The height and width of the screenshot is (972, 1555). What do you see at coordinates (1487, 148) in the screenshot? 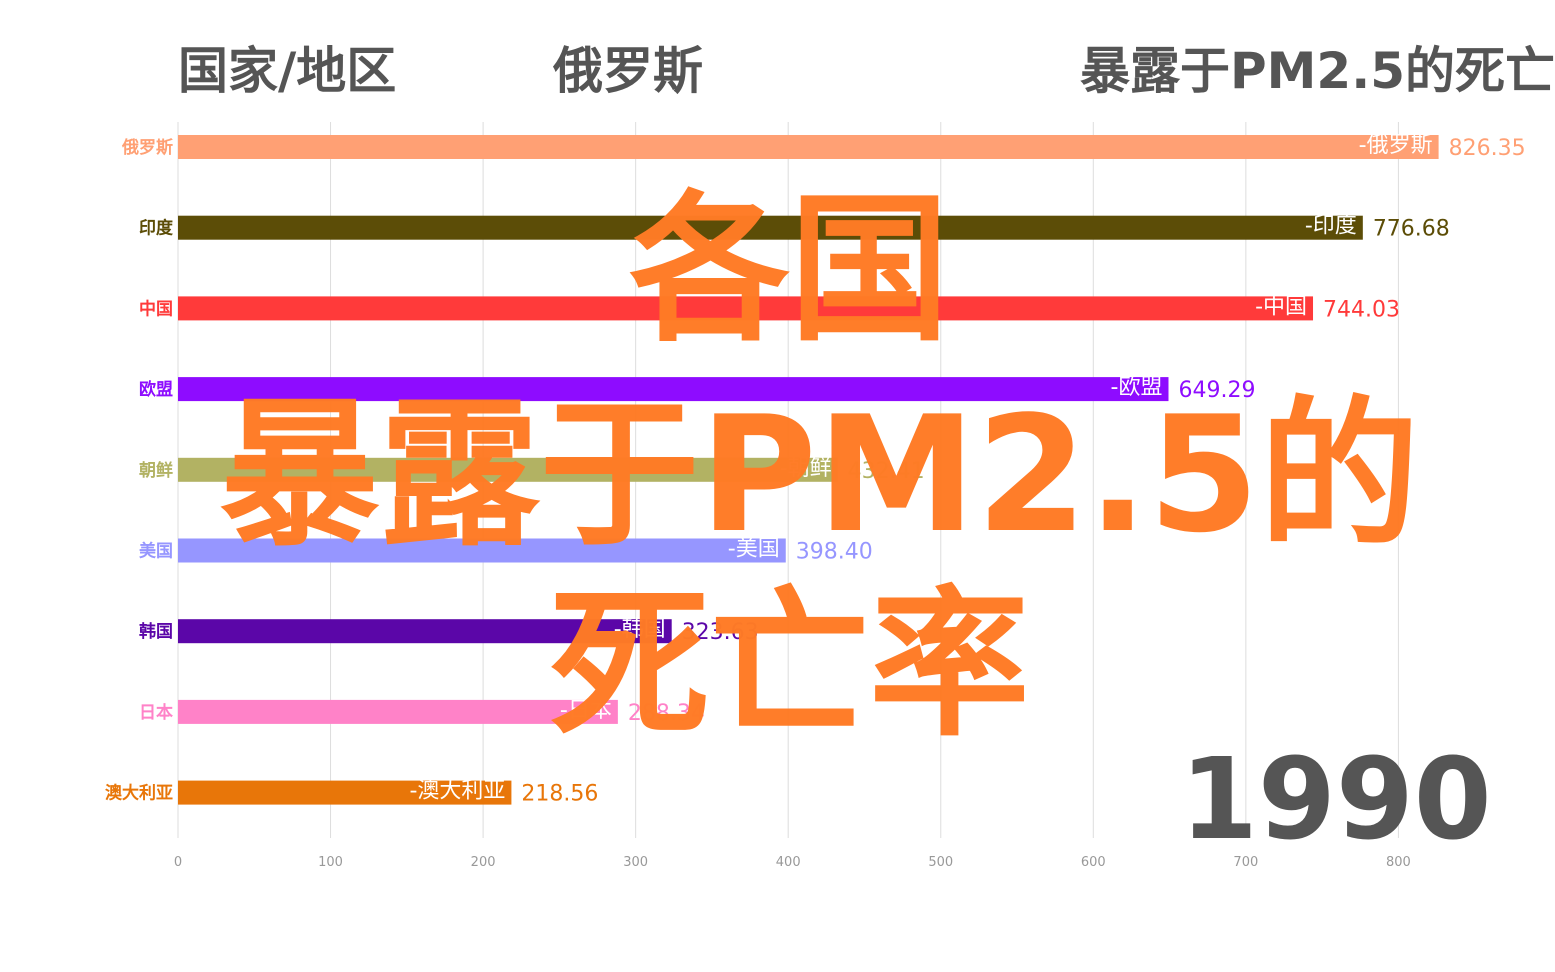
I see `value-label: 826.35` at bounding box center [1487, 148].